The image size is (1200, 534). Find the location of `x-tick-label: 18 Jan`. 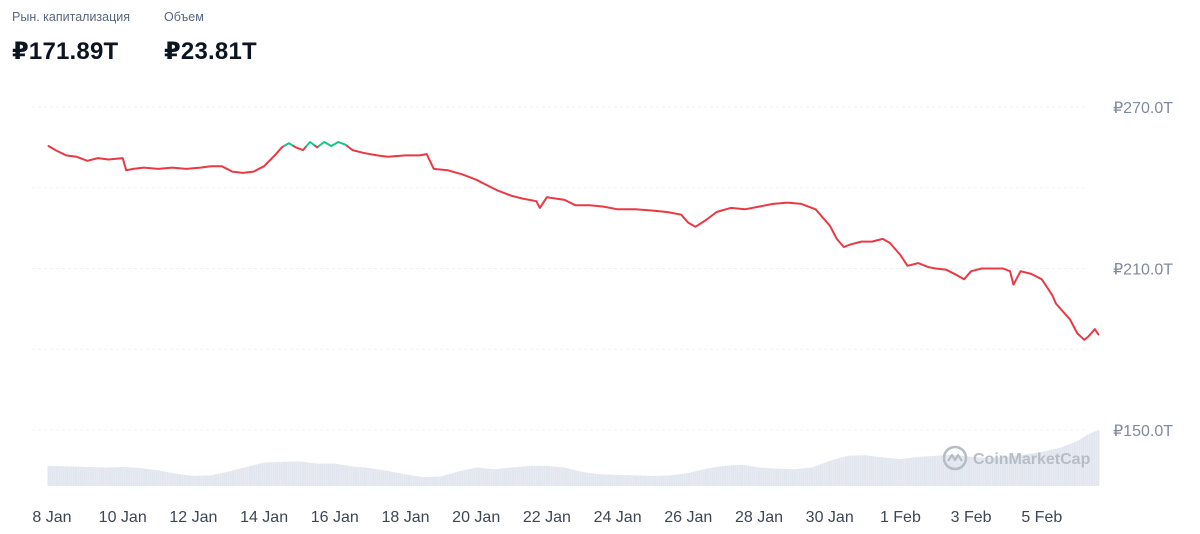

x-tick-label: 18 Jan is located at coordinates (405, 517).